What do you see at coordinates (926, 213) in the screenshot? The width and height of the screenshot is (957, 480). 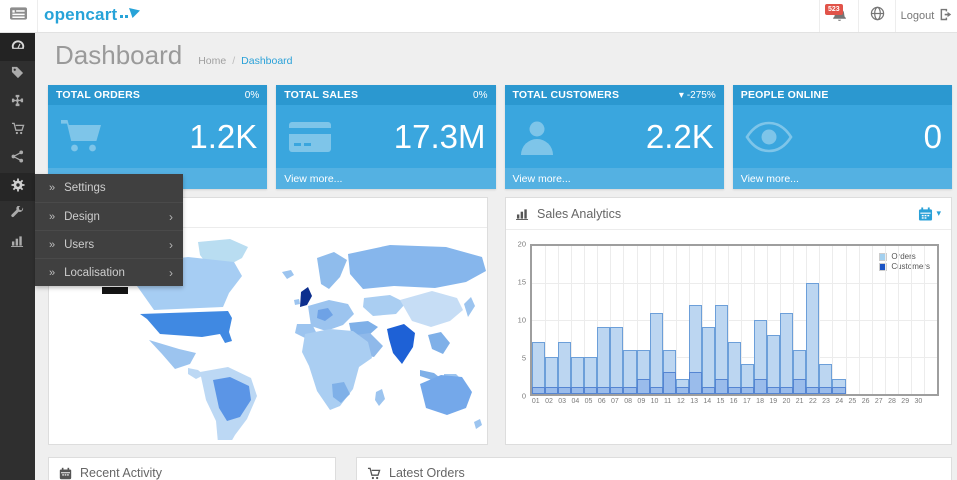 I see `calendar-icon` at bounding box center [926, 213].